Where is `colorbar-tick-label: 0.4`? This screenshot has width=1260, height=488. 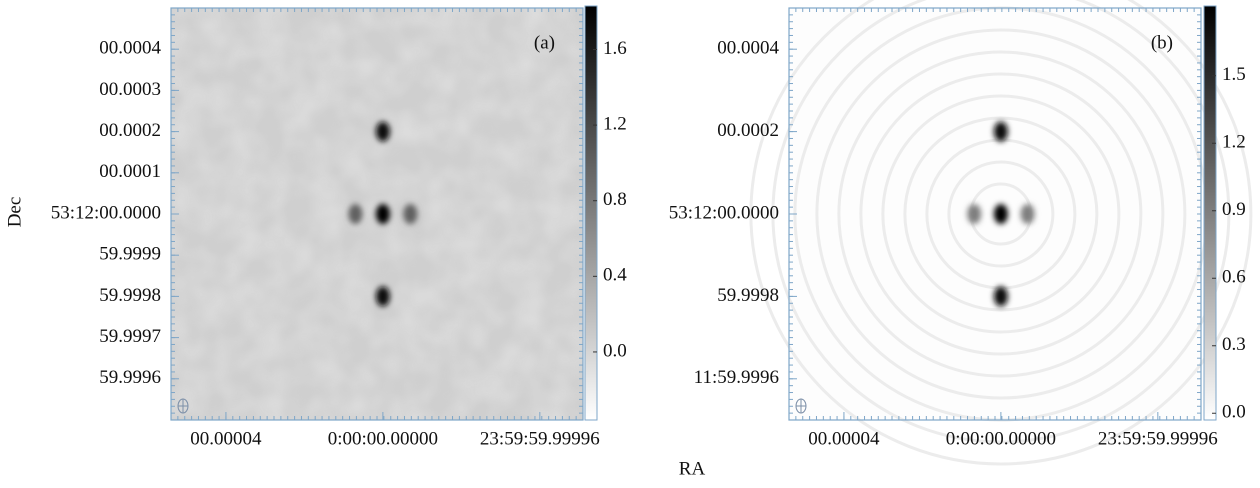
colorbar-tick-label: 0.4 is located at coordinates (615, 275).